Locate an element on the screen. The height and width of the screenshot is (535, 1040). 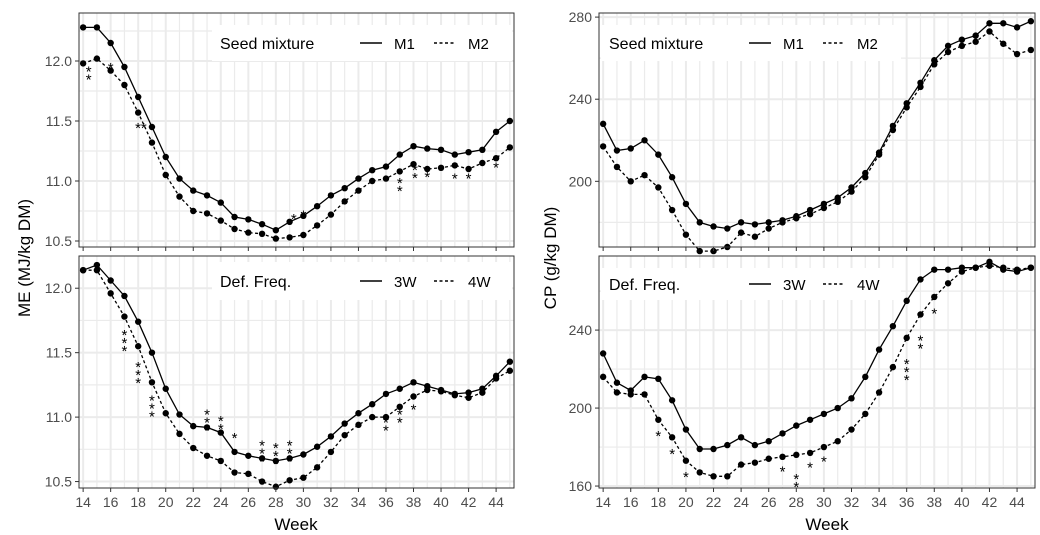
y-tick-label: 280 is located at coordinates (581, 17).